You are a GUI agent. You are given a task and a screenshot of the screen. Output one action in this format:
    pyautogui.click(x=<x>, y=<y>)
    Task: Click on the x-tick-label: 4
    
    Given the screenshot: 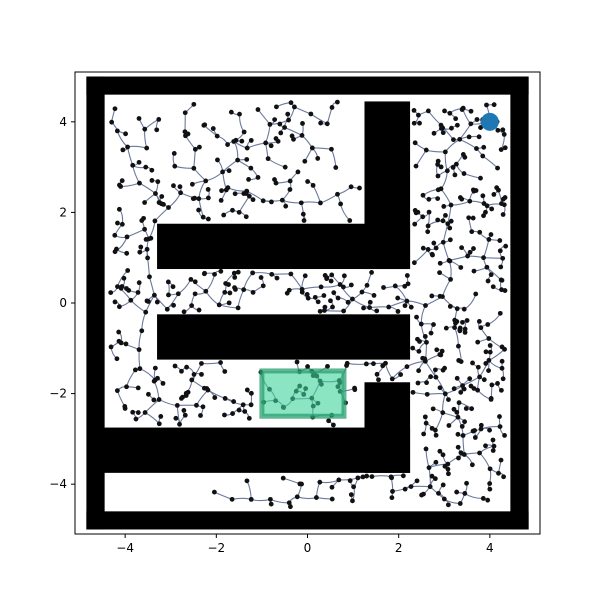 What is the action you would take?
    pyautogui.click(x=490, y=548)
    